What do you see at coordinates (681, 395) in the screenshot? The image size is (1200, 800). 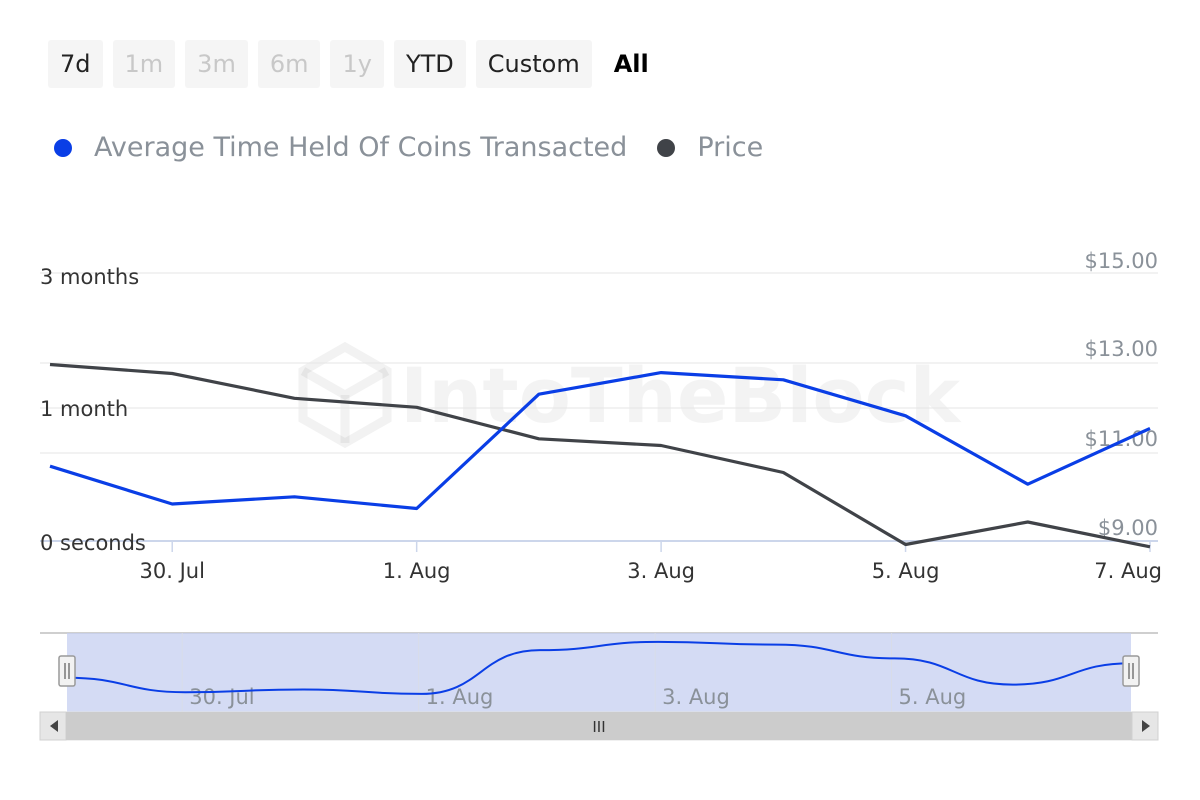 I see `watermark-text: IntoTheBlock` at bounding box center [681, 395].